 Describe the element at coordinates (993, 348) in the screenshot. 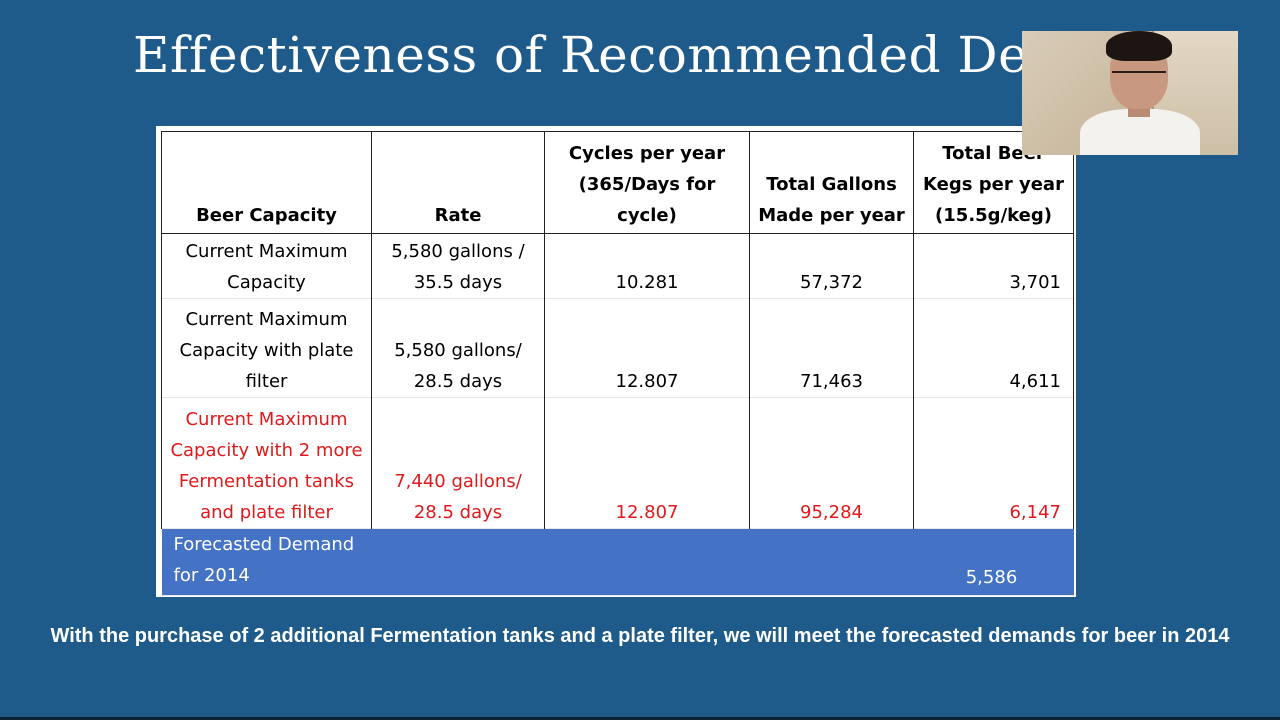

I see `cell-kegs: 4,611` at that location.